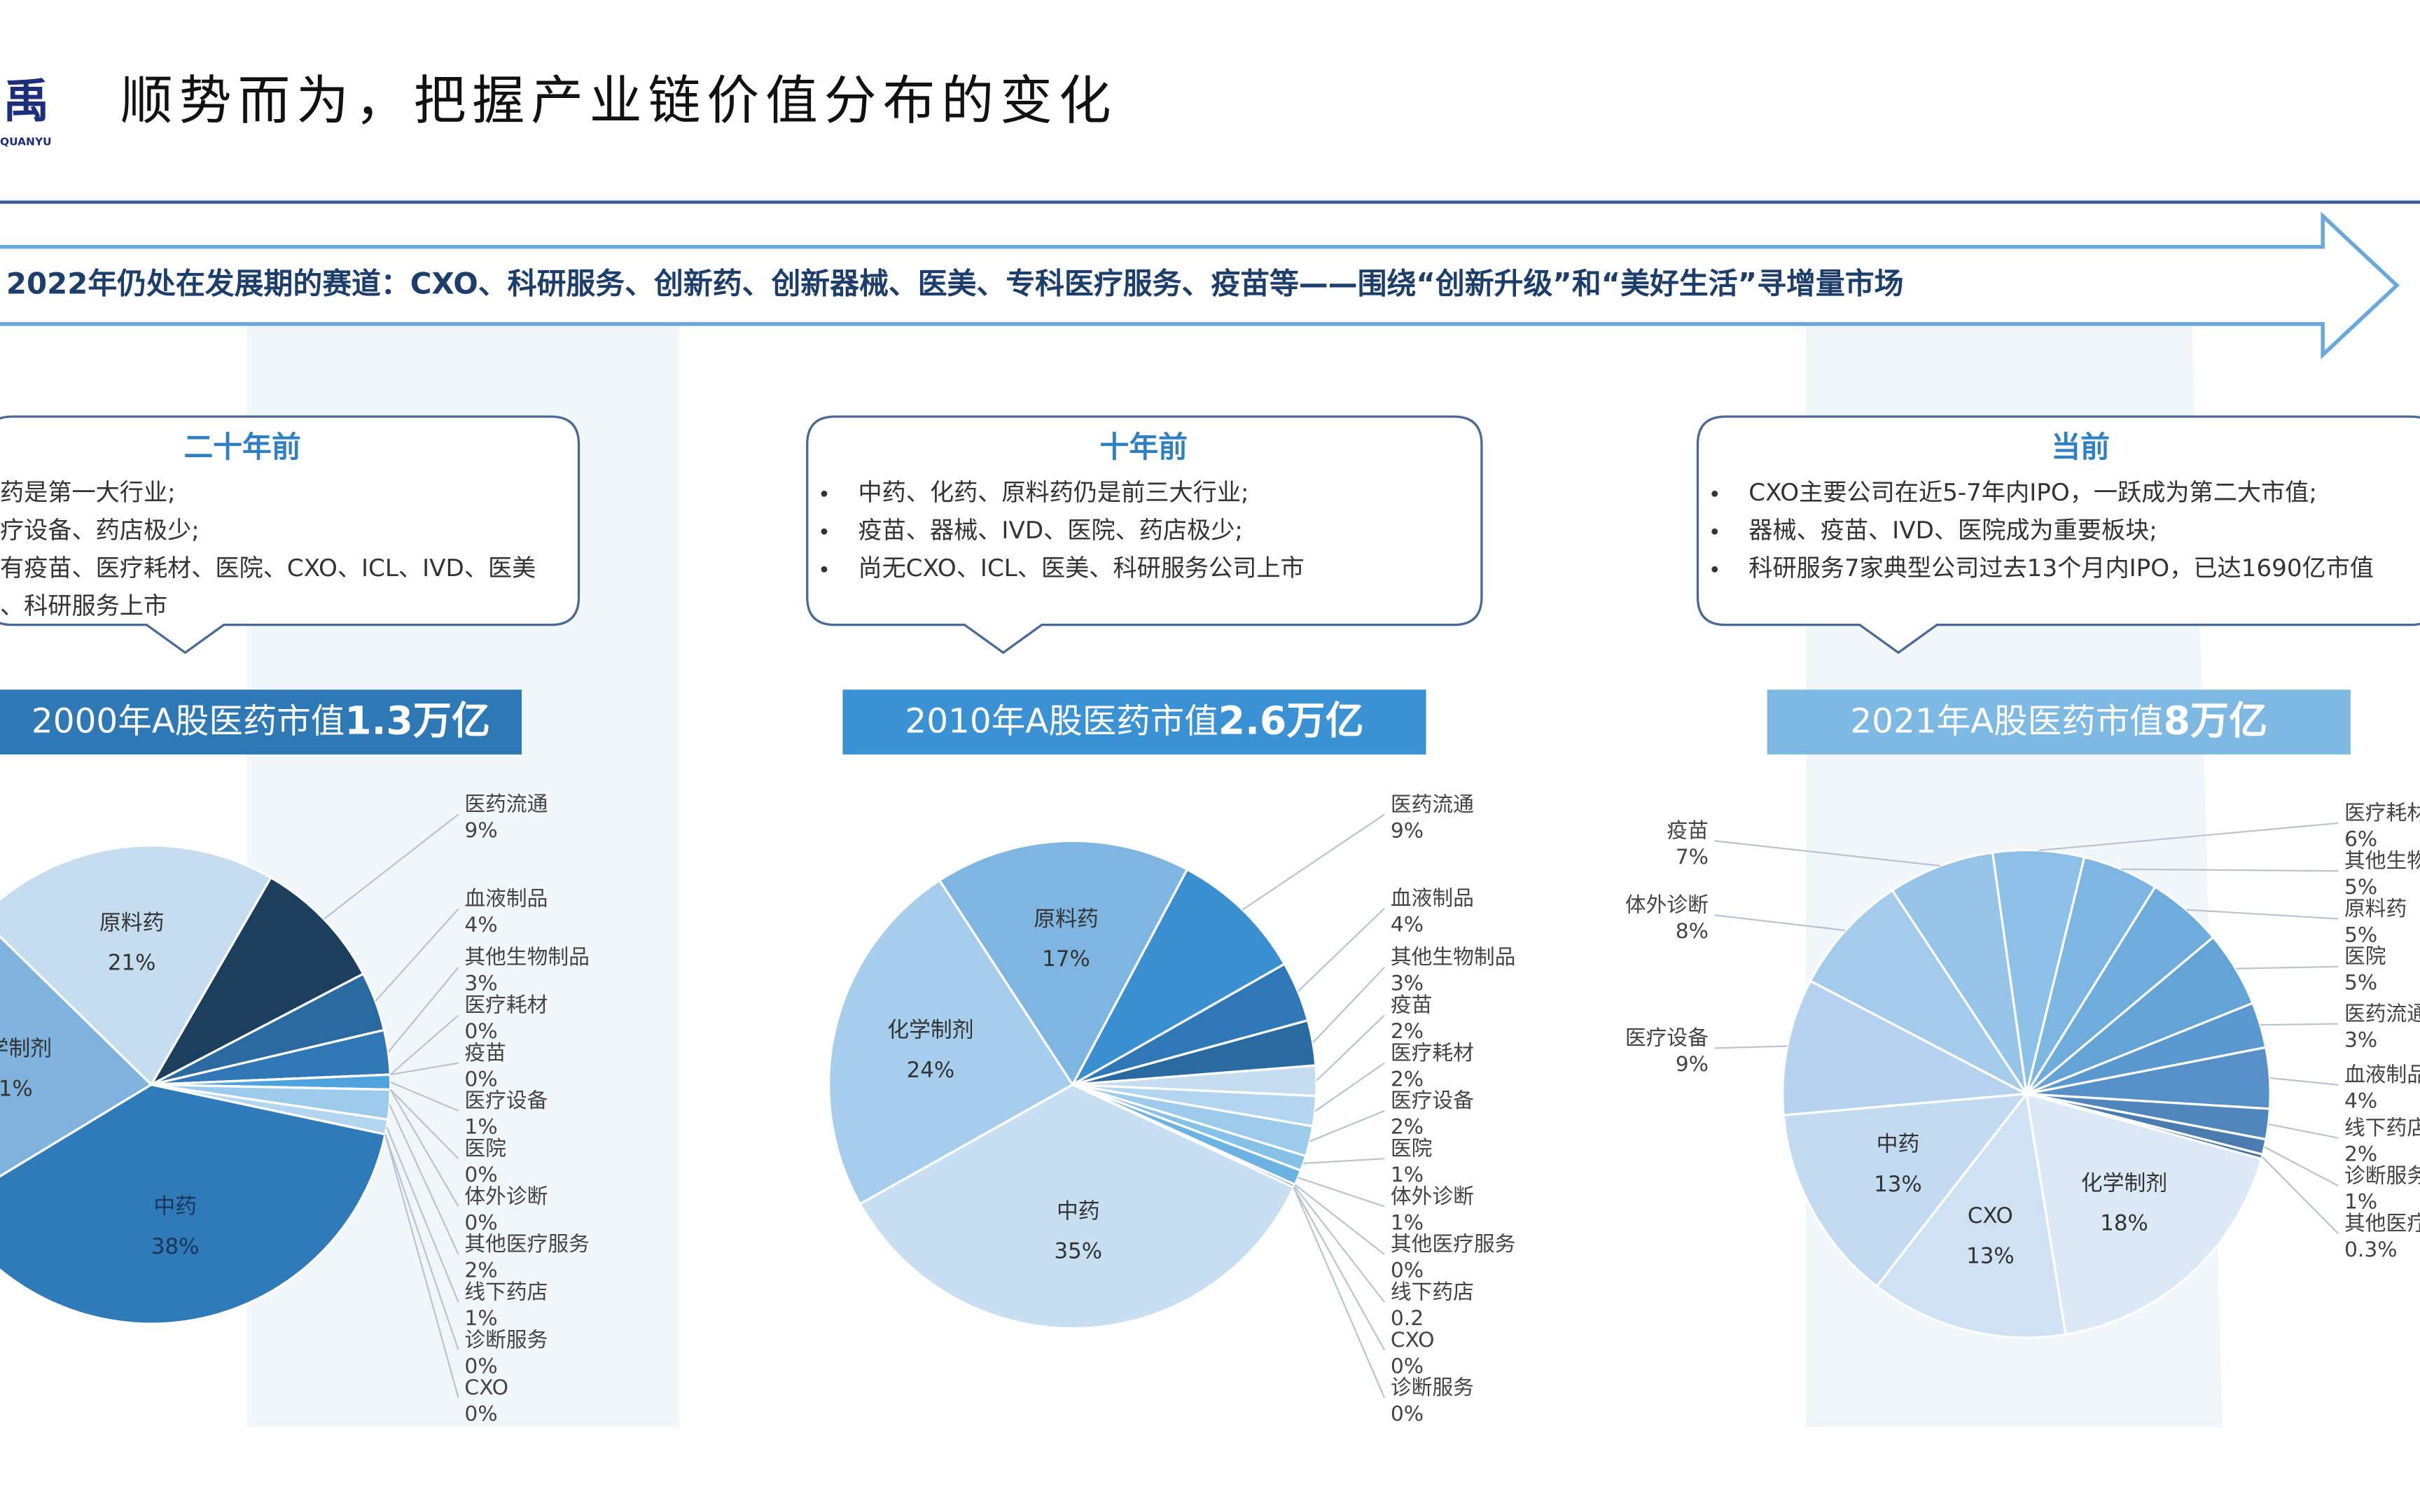 Image resolution: width=2420 pixels, height=1512 pixels. I want to click on chart-title-value: 8万亿, so click(2216, 721).